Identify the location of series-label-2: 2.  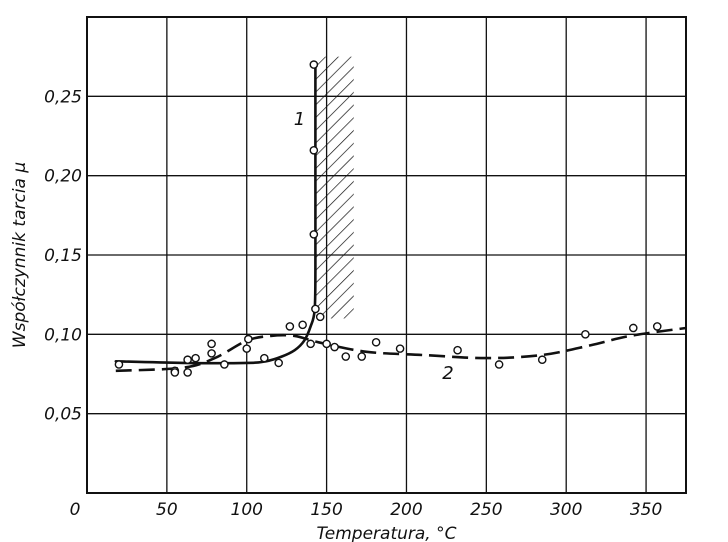
(447, 373).